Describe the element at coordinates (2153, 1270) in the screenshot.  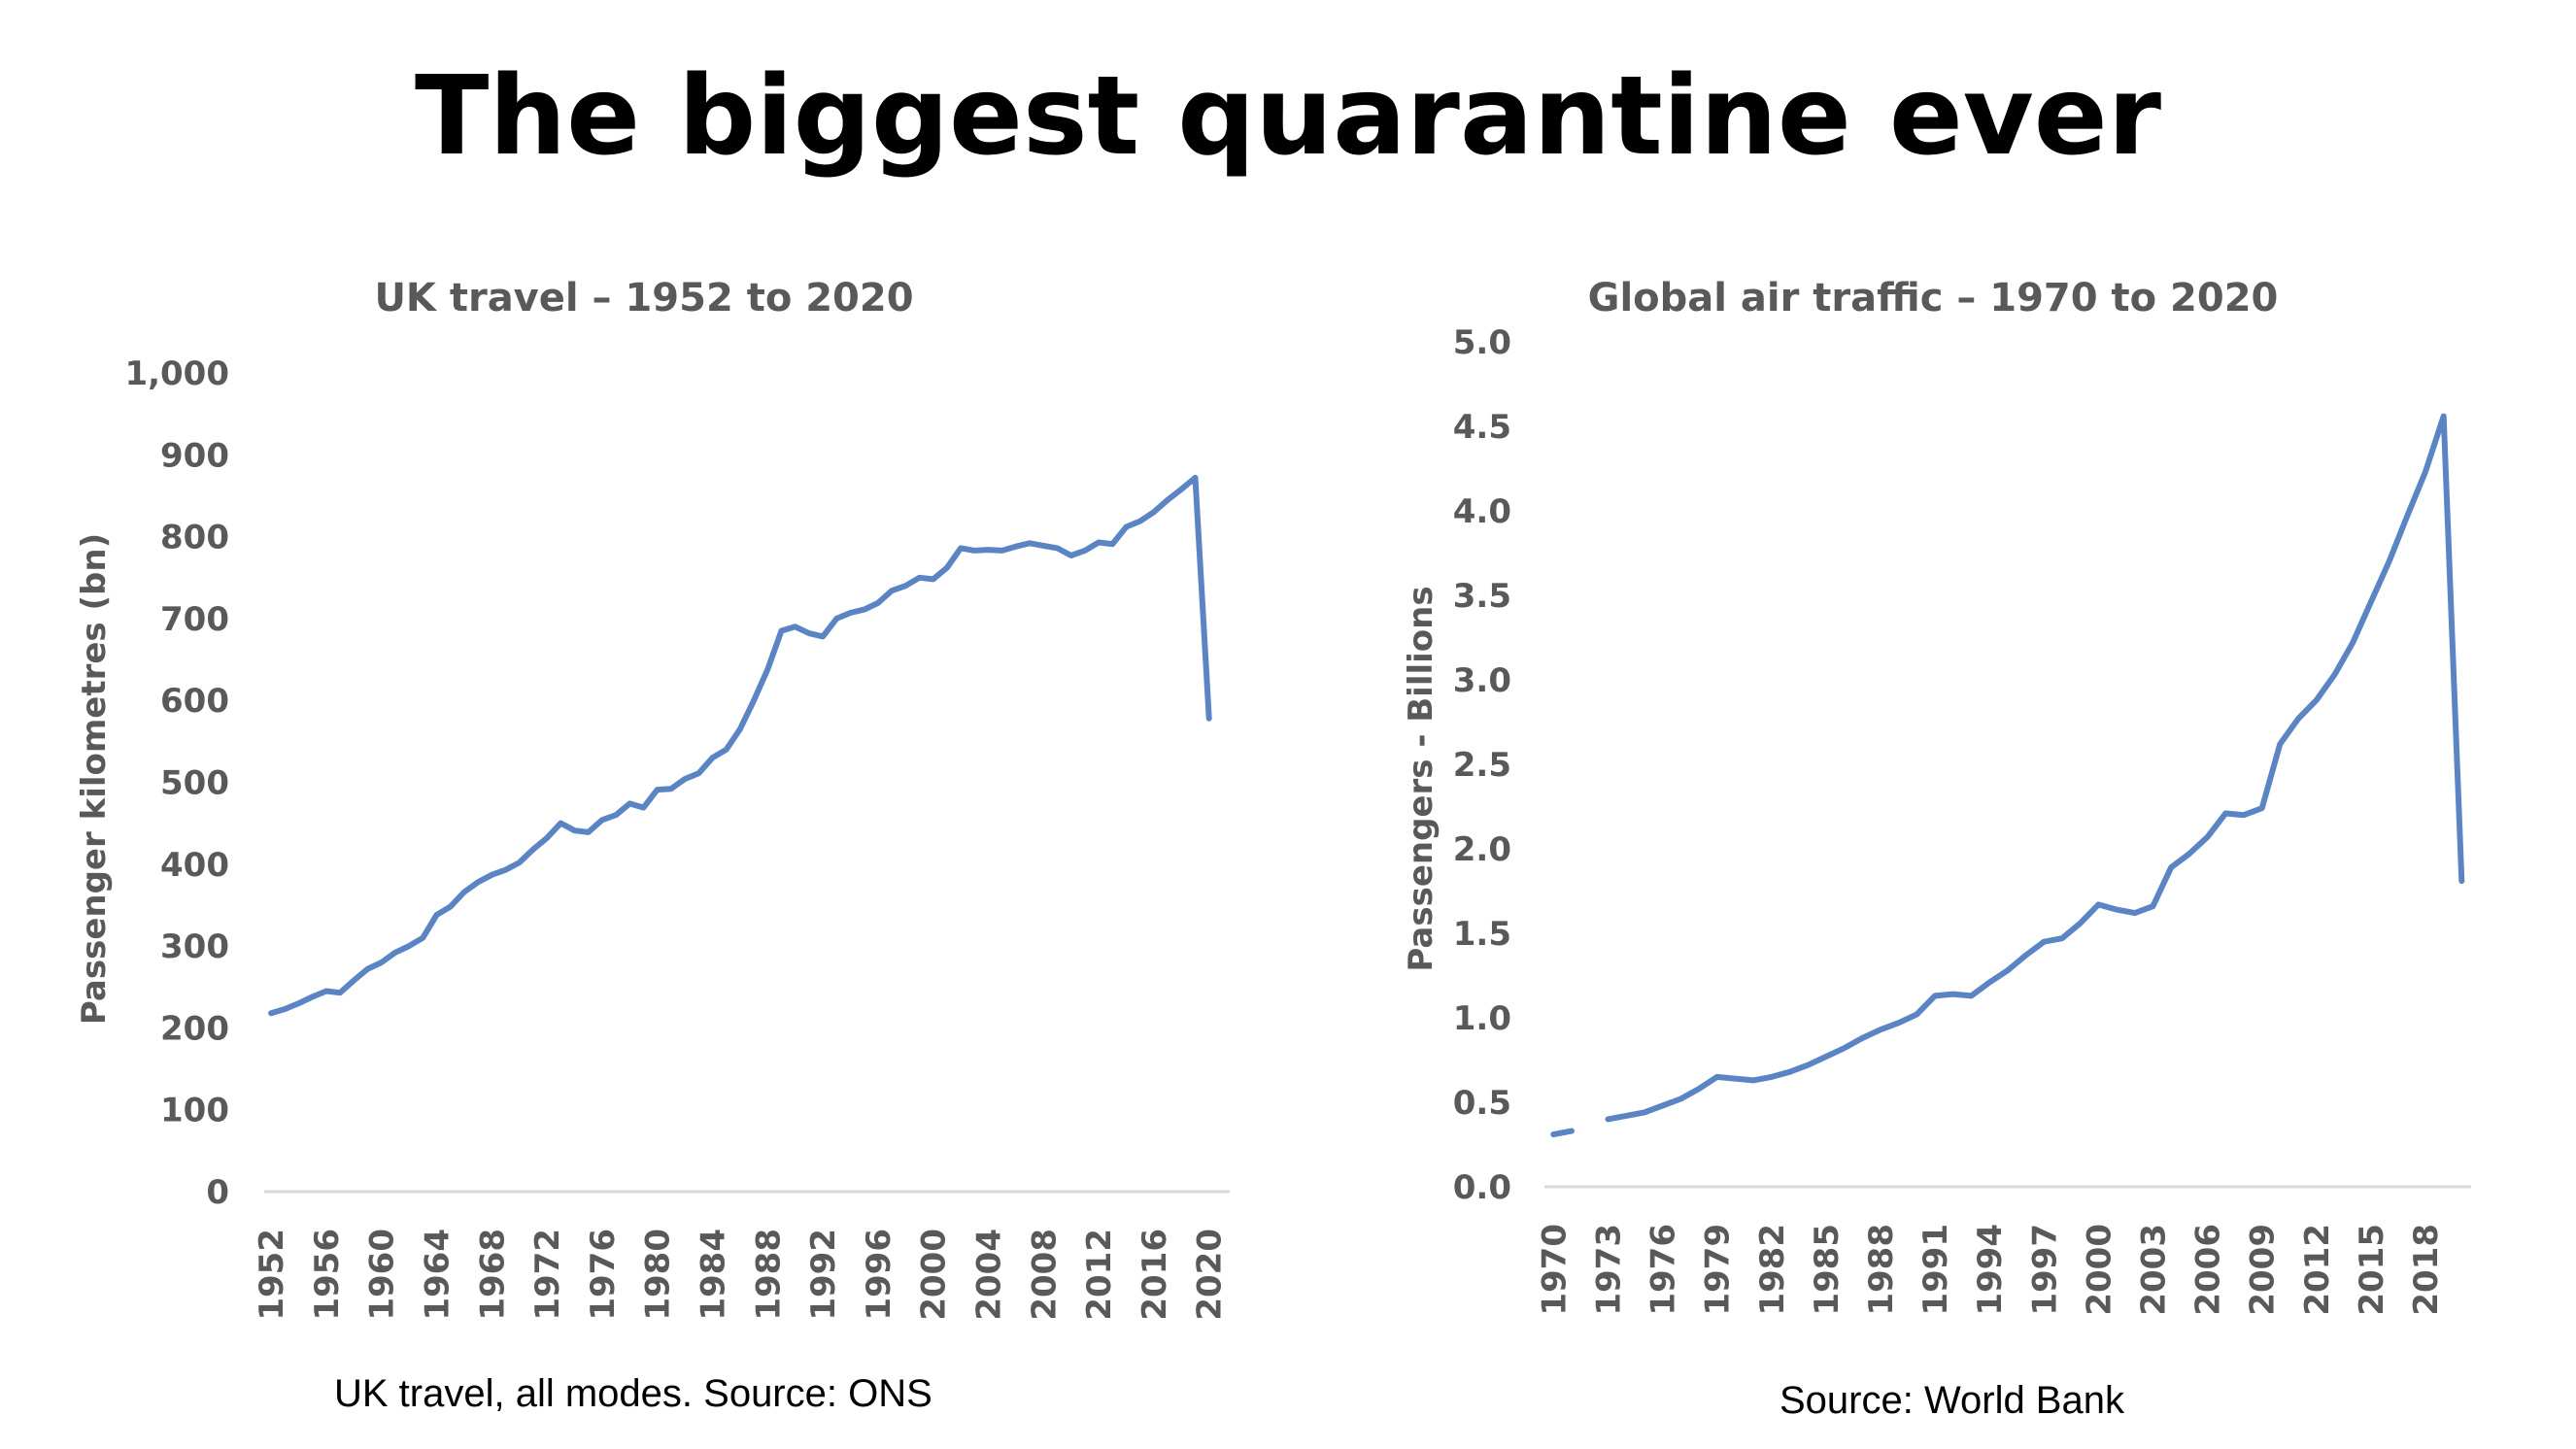
I see `x-tick-label: 2003` at that location.